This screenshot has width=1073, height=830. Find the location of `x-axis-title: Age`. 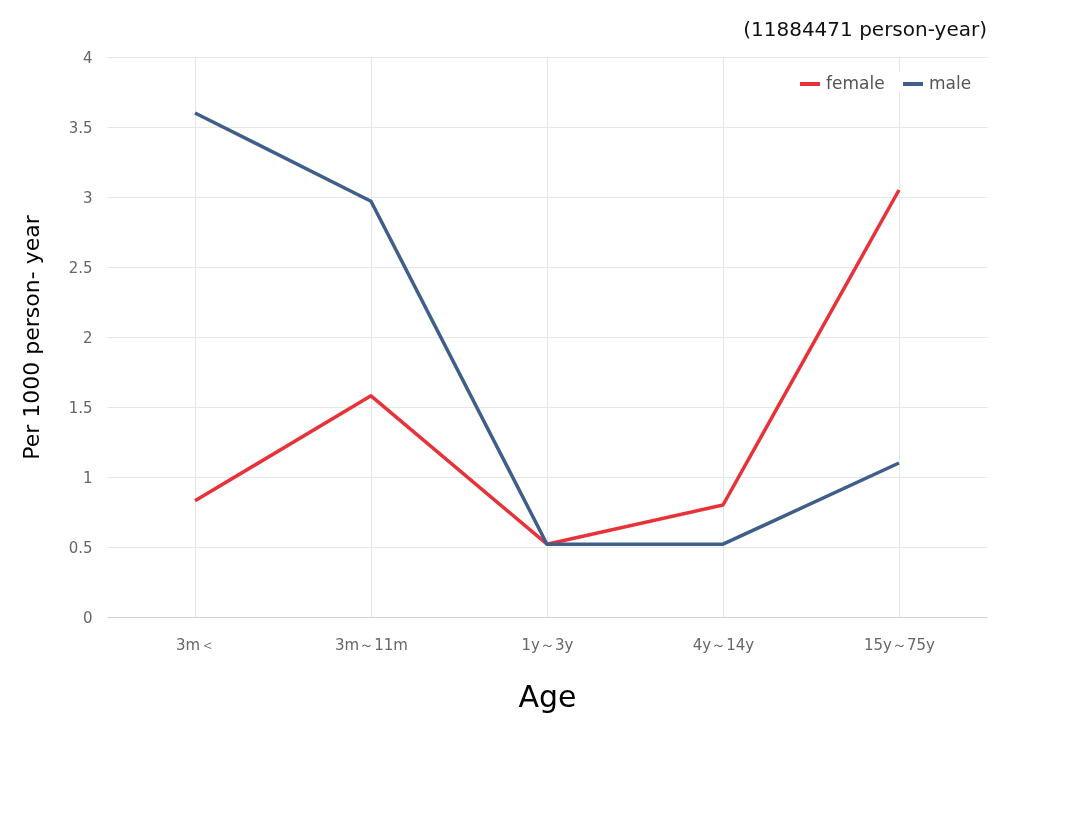

x-axis-title: Age is located at coordinates (547, 696).